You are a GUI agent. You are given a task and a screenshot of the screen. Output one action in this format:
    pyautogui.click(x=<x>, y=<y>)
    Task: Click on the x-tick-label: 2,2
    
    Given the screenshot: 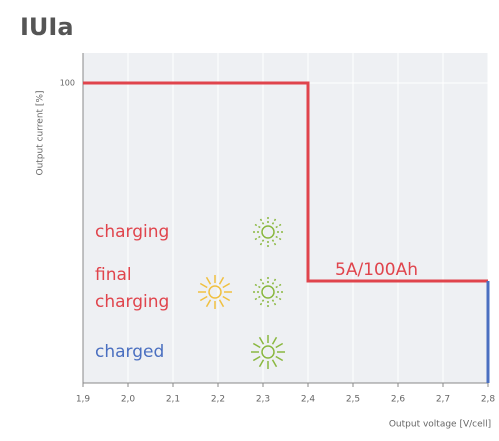 What is the action you would take?
    pyautogui.click(x=218, y=400)
    